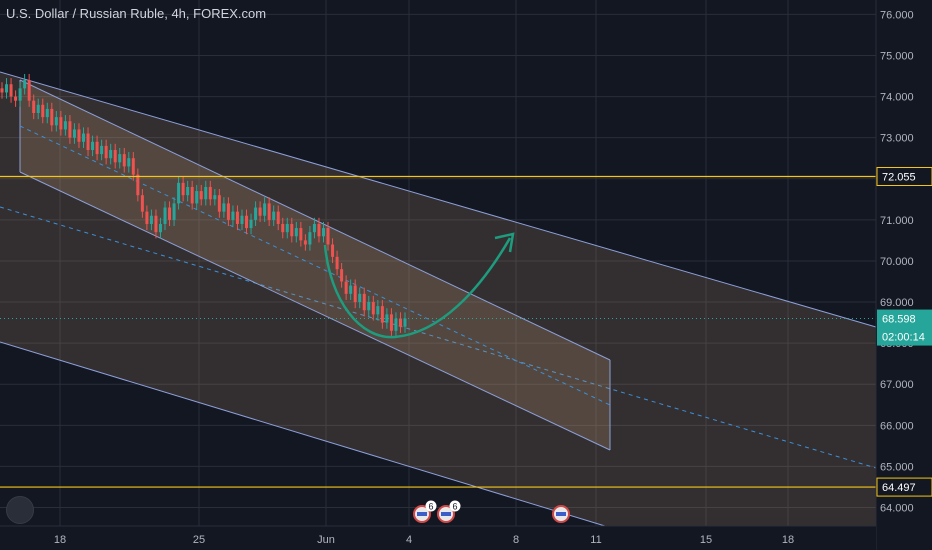  I want to click on last-price-tag: 68.598, so click(899, 320).